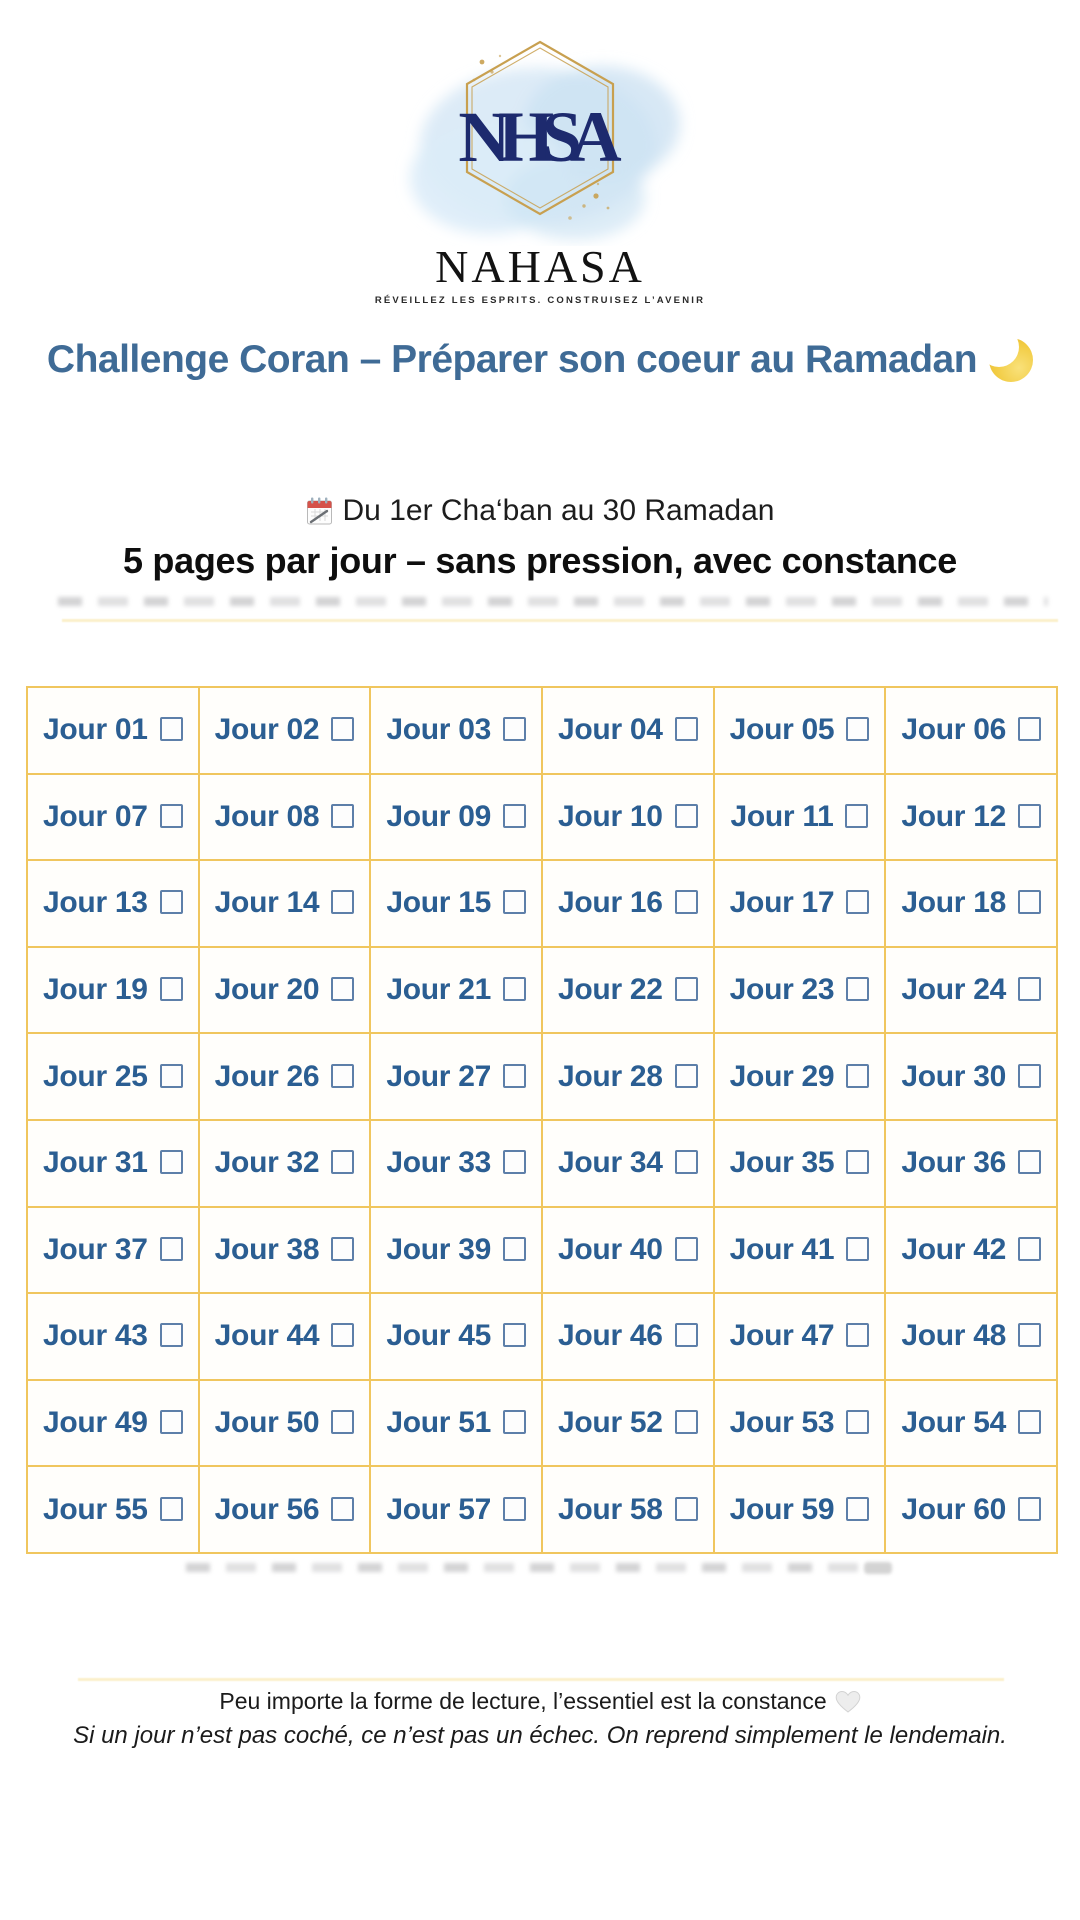 The height and width of the screenshot is (1920, 1080). What do you see at coordinates (267, 1336) in the screenshot?
I see `day-label: Jour 44` at bounding box center [267, 1336].